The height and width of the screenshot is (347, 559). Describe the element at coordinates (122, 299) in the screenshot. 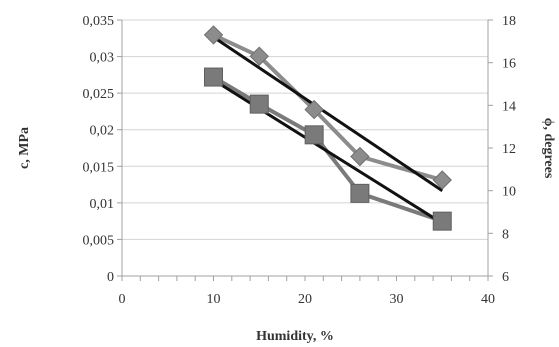

I see `x-tick-label: 0` at that location.